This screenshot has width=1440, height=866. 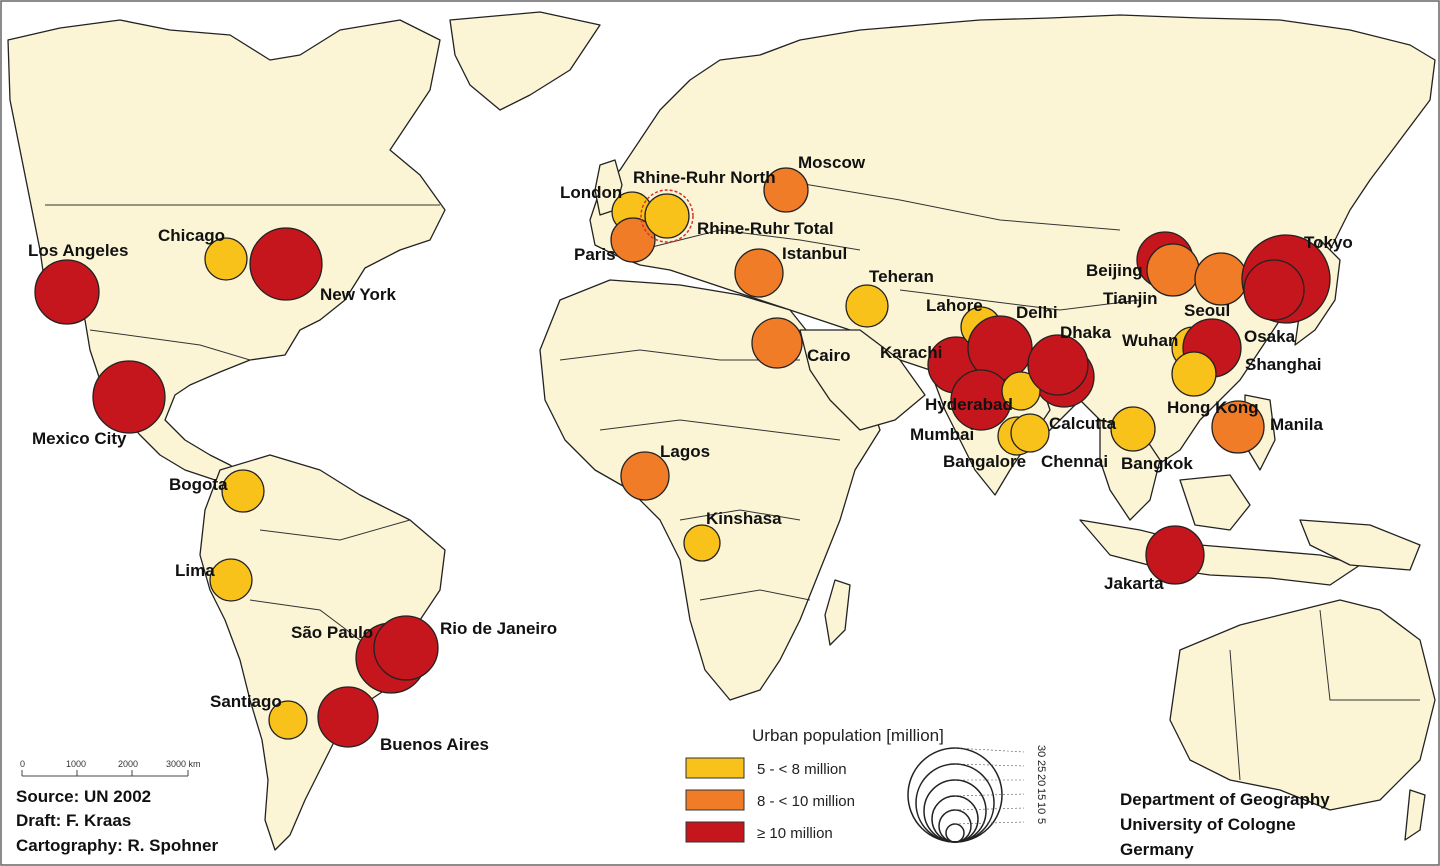 I want to click on us-mexico-border, so click(x=170, y=345).